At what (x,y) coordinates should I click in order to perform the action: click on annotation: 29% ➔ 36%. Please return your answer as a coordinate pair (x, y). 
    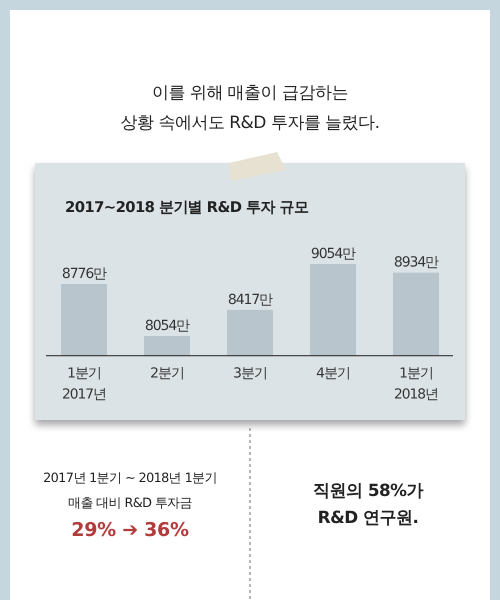
    Looking at the image, I should click on (130, 530).